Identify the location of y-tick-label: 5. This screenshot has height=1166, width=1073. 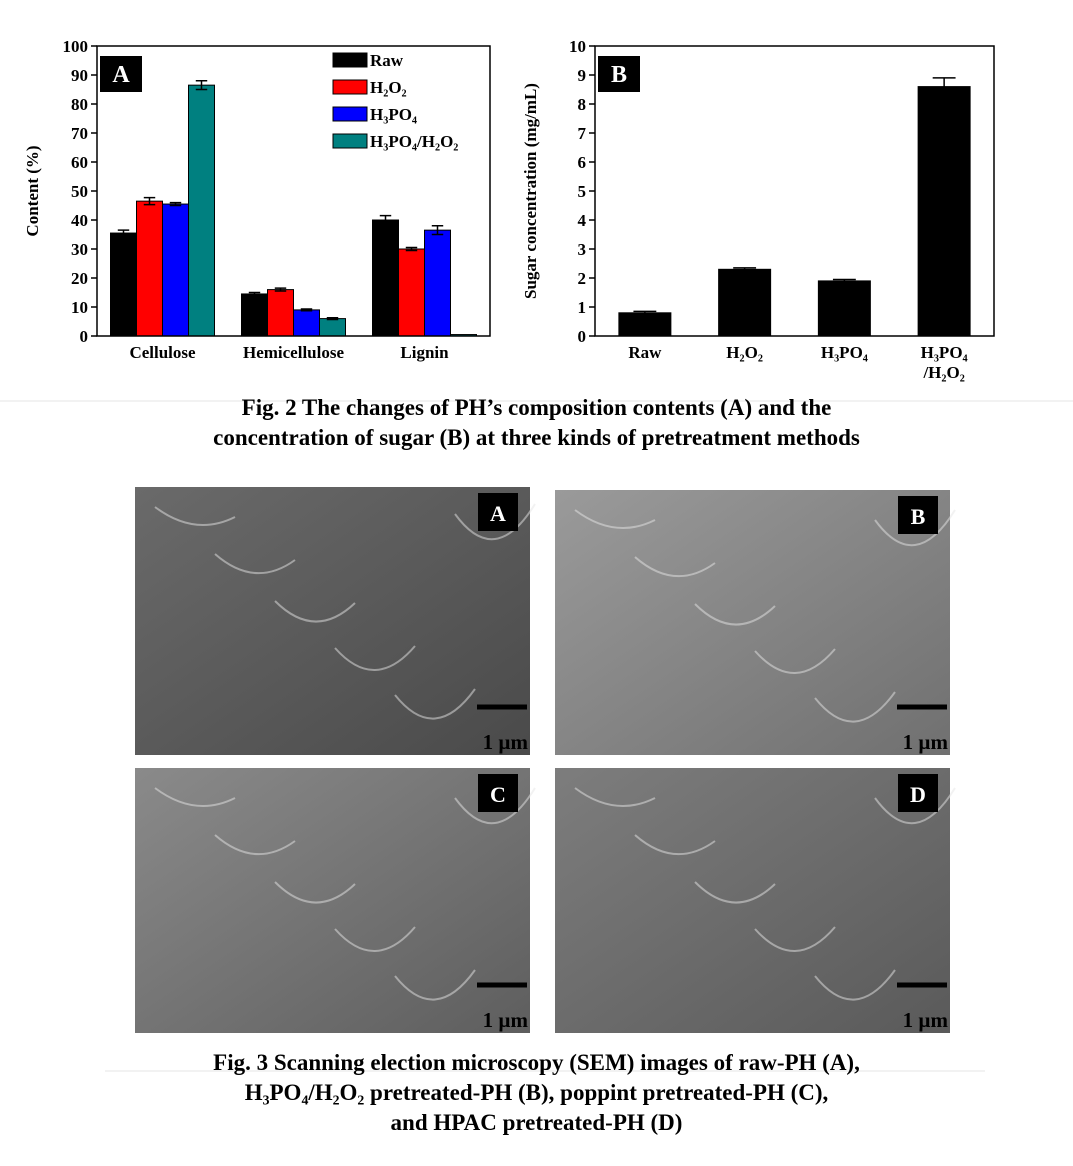
(582, 191).